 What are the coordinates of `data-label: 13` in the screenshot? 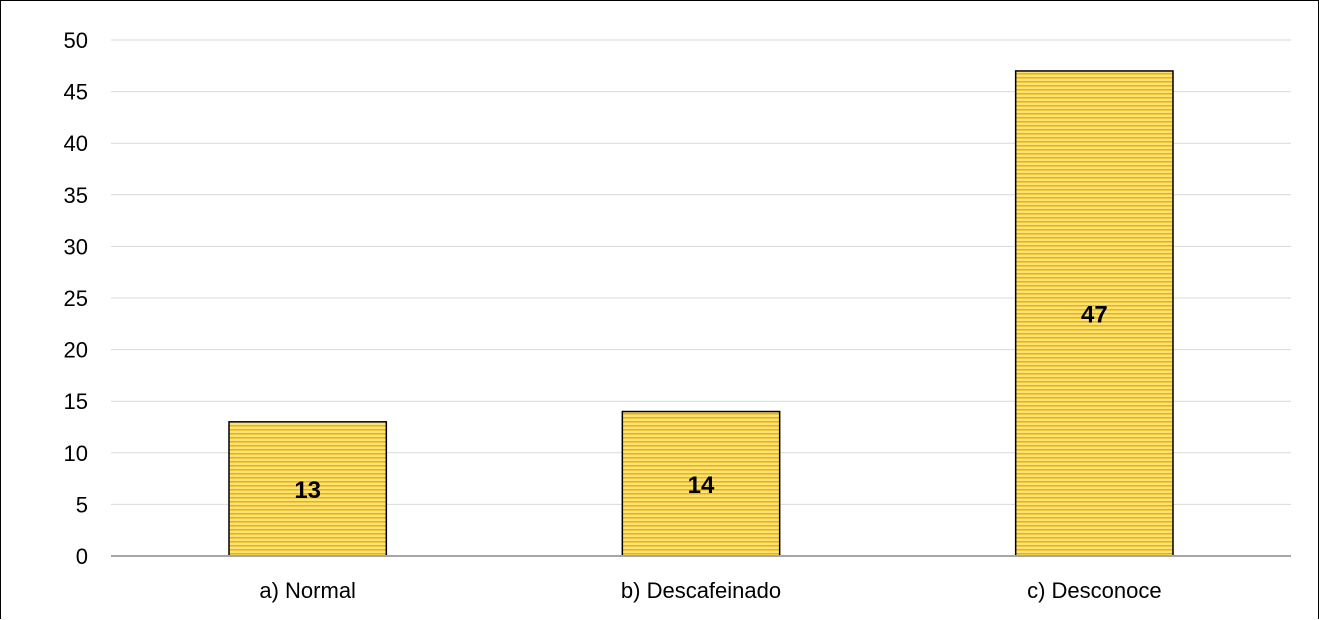 It's located at (307, 490).